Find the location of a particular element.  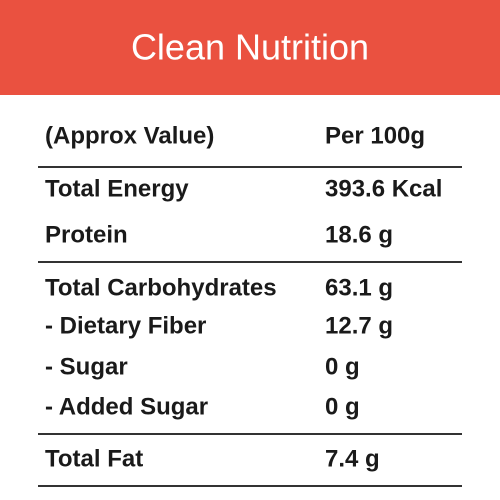

row-label: Total Carbohydrates is located at coordinates (161, 287).